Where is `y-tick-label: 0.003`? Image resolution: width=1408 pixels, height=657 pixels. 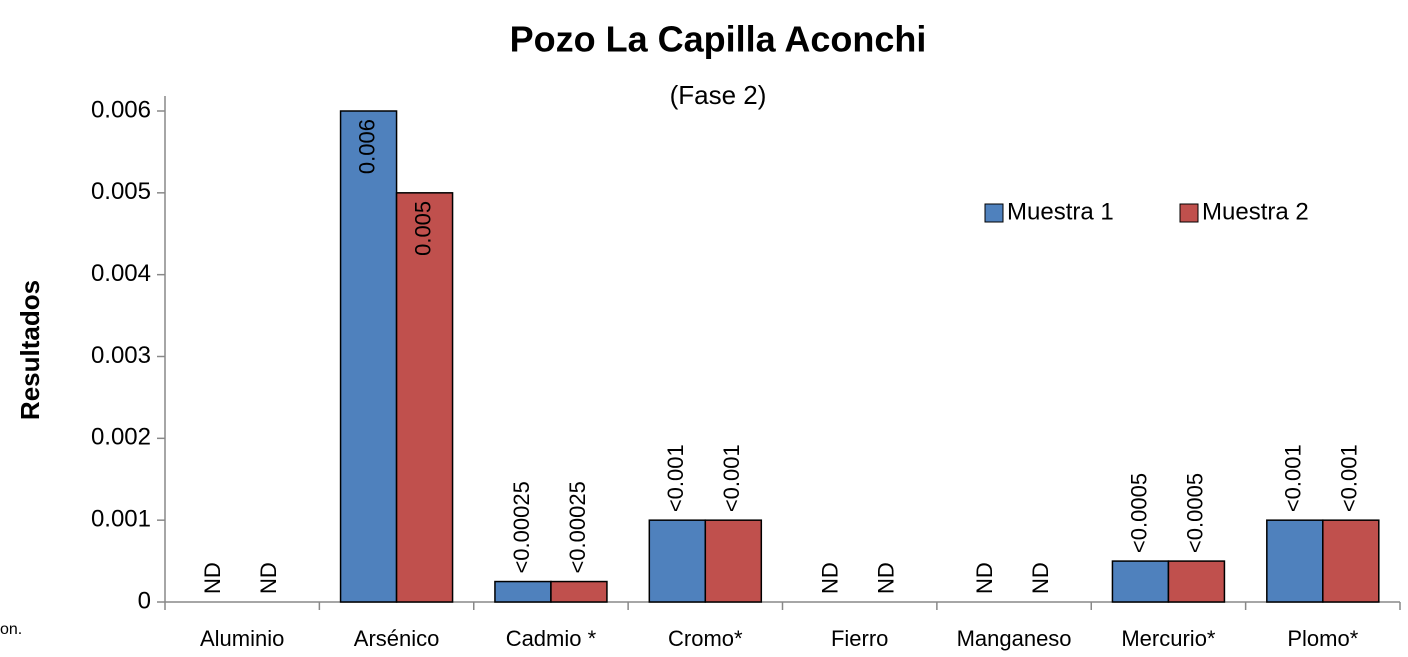
y-tick-label: 0.003 is located at coordinates (121, 355).